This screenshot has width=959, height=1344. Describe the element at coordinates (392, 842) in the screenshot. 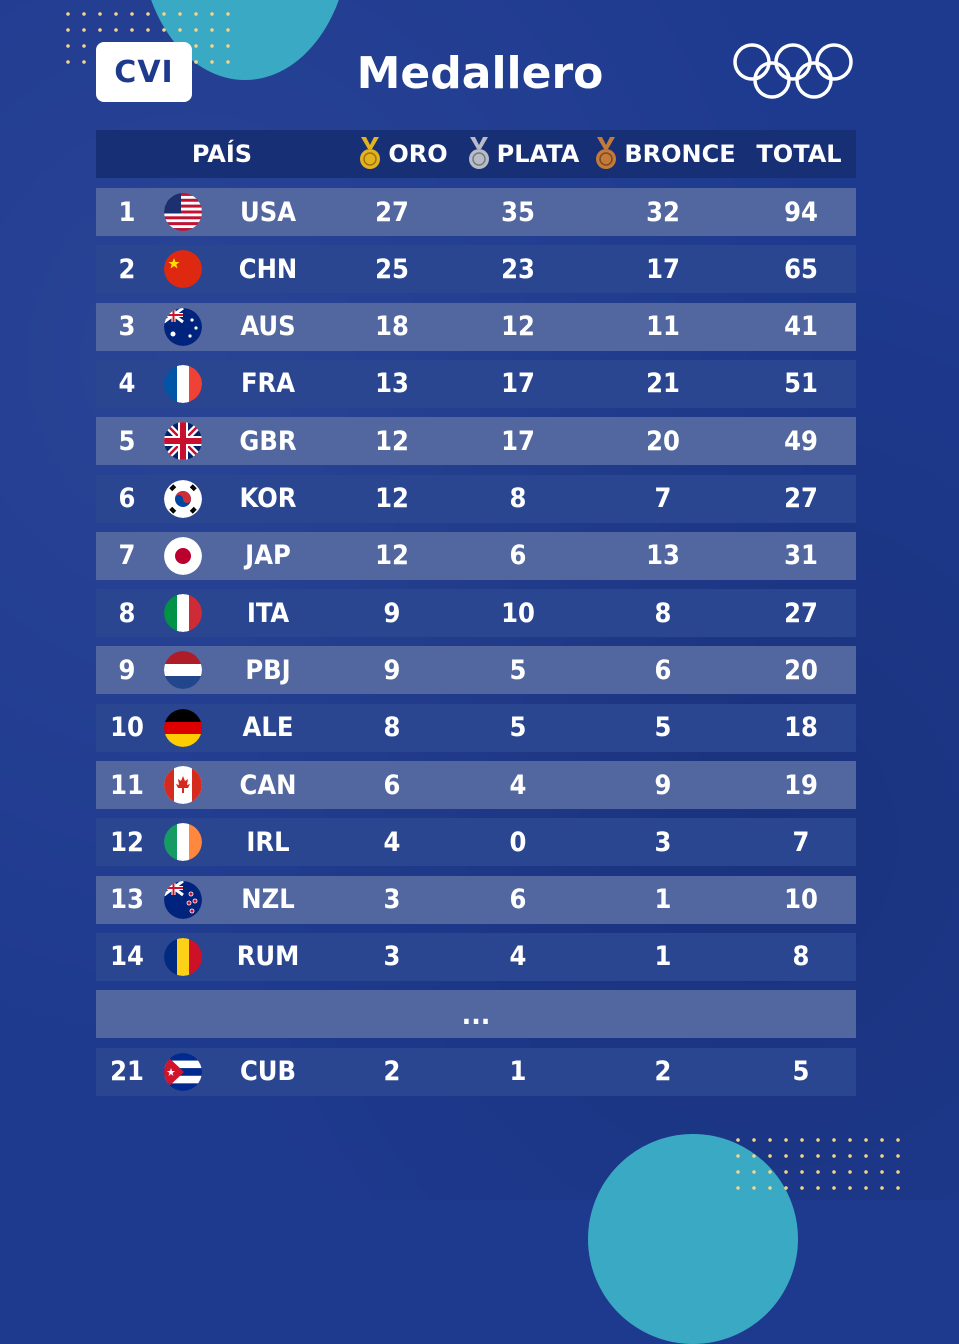

I see `gold-count: 4` at that location.